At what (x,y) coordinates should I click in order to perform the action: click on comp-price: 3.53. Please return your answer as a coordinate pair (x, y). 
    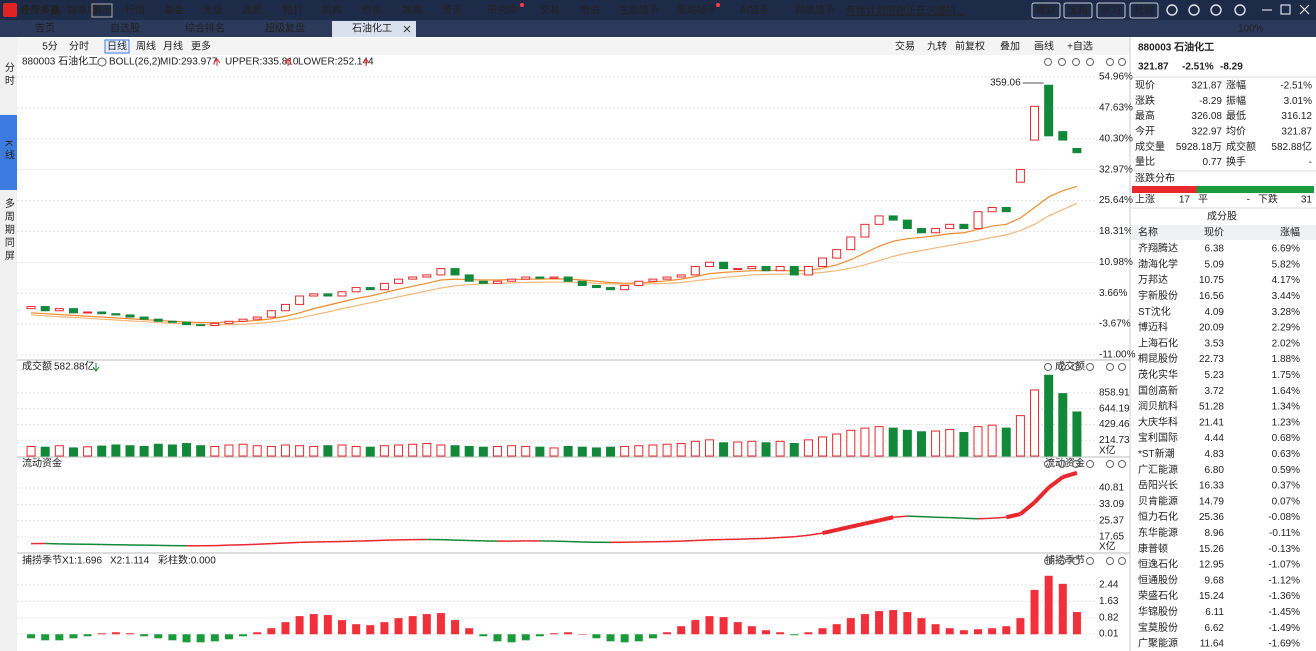
    Looking at the image, I should click on (1215, 343).